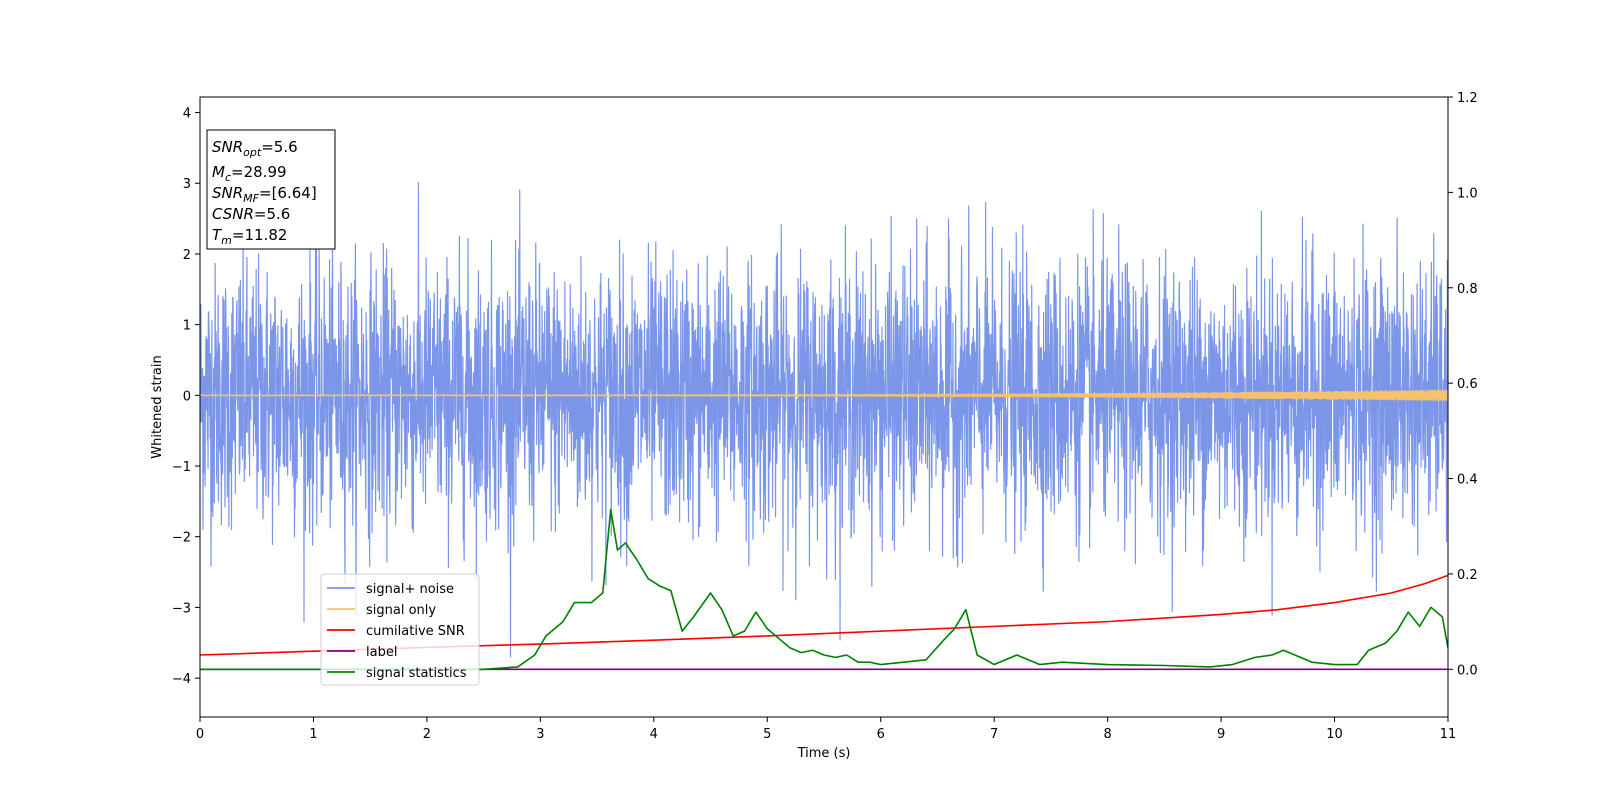 The width and height of the screenshot is (1600, 800). Describe the element at coordinates (260, 235) in the screenshot. I see `info-value: =11.82` at that location.